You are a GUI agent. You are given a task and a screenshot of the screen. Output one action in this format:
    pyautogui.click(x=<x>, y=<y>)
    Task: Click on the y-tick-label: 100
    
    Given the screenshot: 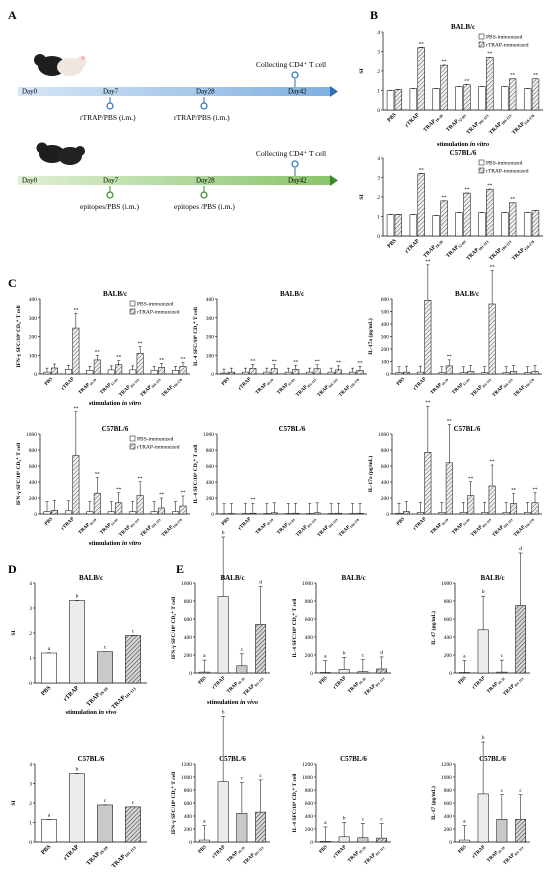 What is the action you would take?
    pyautogui.click(x=33, y=356)
    